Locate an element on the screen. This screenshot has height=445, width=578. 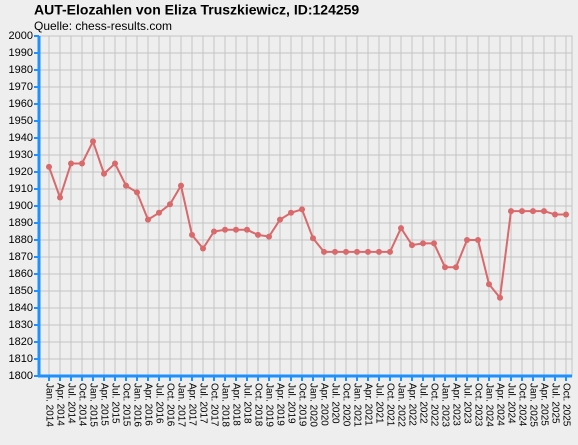
x-tick-label: Jul. 2020 is located at coordinates (334, 403).